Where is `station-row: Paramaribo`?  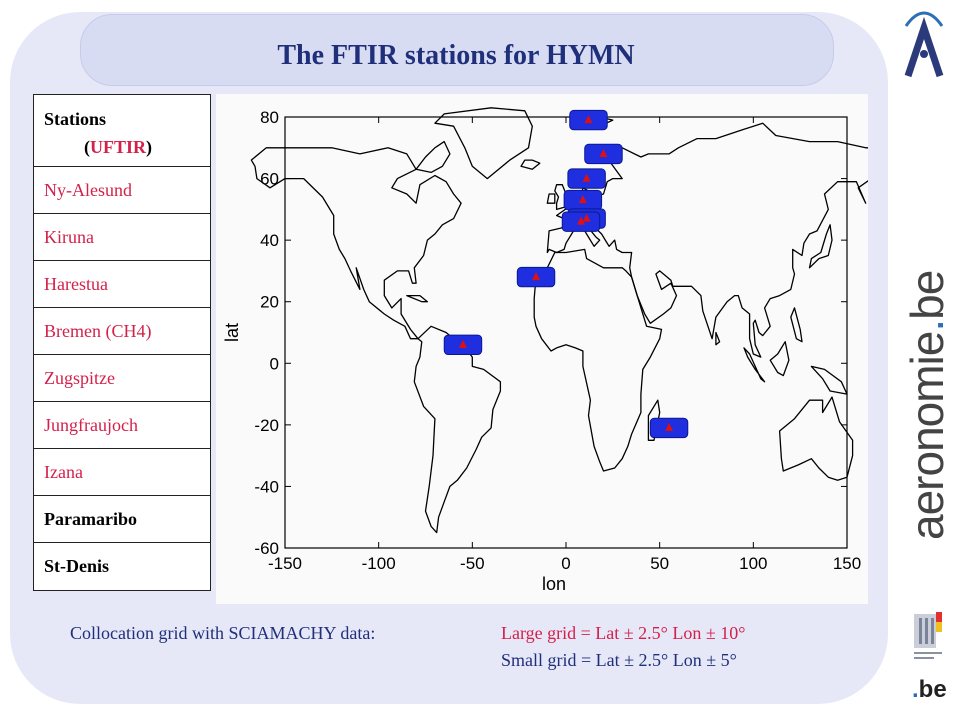
station-row: Paramaribo is located at coordinates (122, 519).